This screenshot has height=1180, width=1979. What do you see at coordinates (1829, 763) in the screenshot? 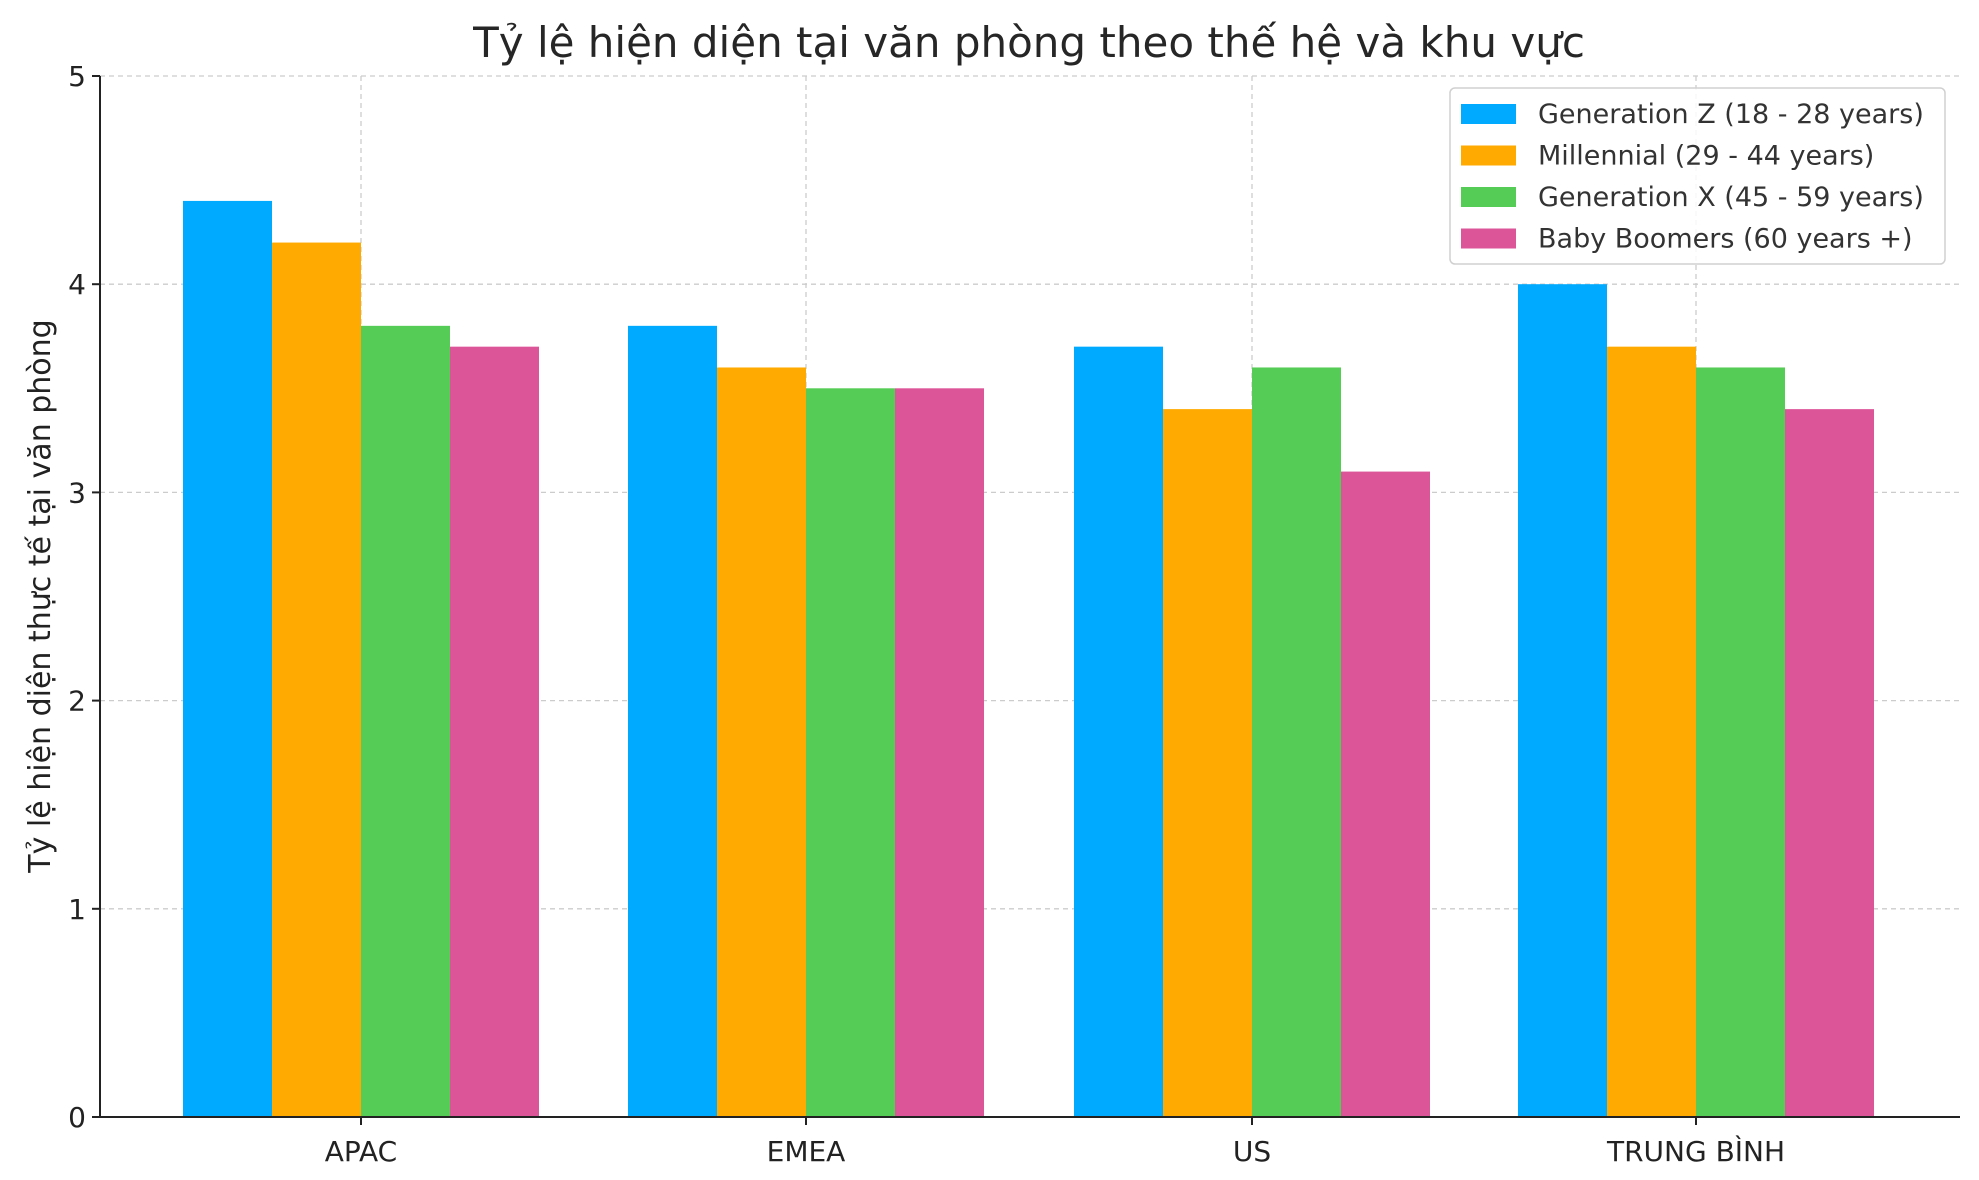
I see `bar-trung-bình-series-3` at bounding box center [1829, 763].